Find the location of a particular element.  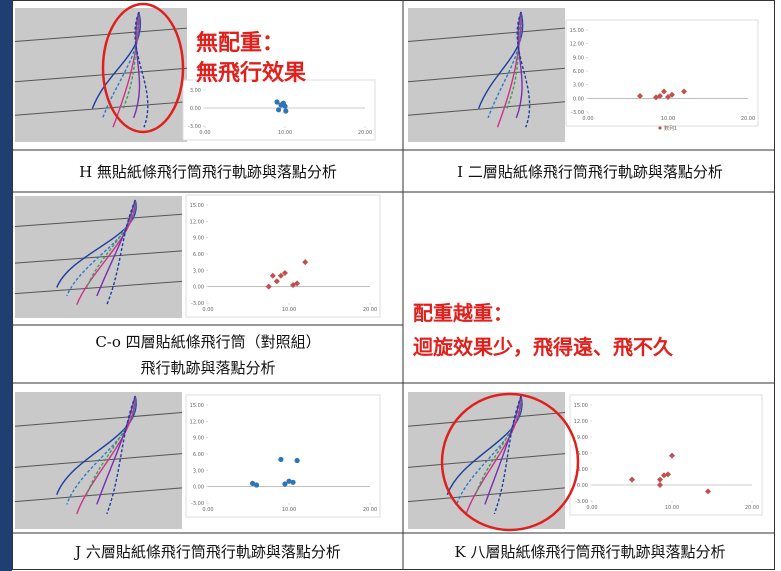

annotation: 無配重： is located at coordinates (240, 43).